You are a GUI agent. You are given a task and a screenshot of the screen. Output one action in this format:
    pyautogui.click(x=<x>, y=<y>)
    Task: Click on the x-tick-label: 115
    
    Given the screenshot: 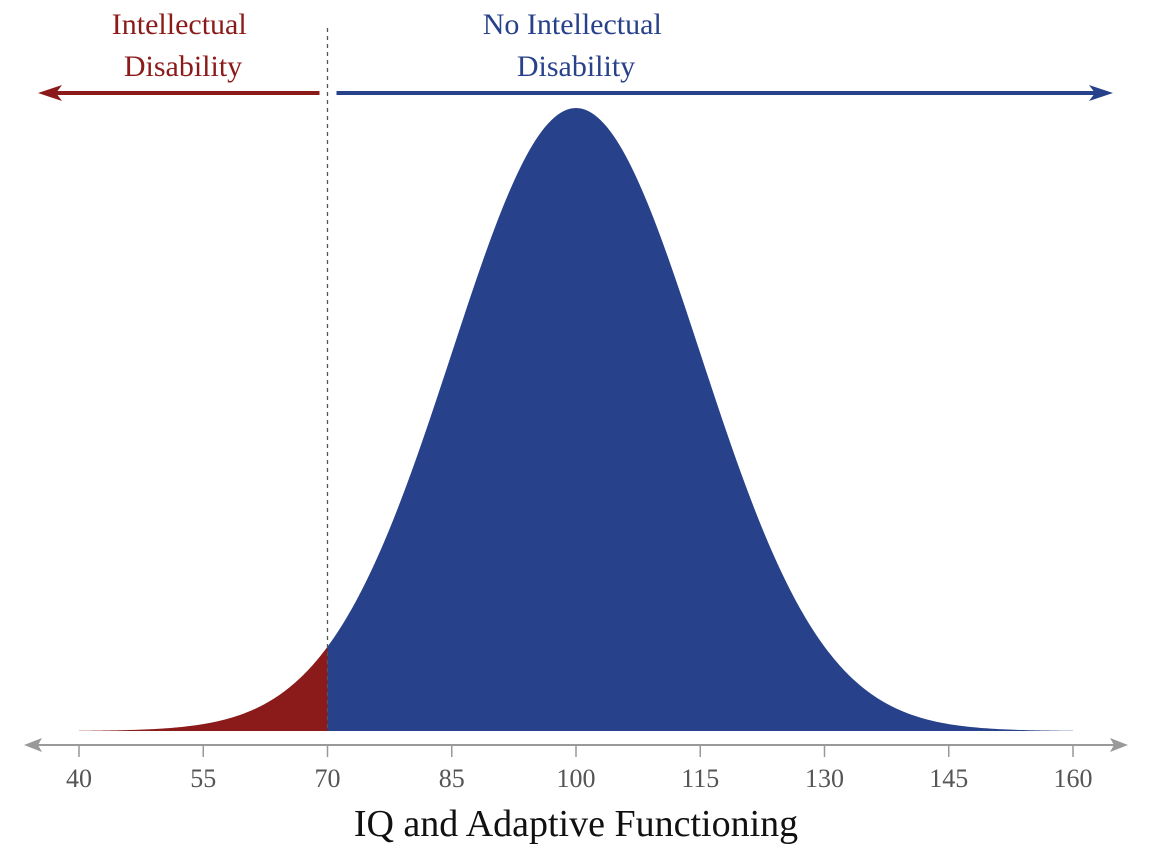 What is the action you would take?
    pyautogui.click(x=700, y=778)
    